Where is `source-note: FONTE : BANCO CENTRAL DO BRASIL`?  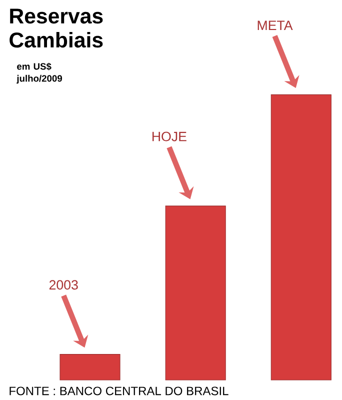
source-note: FONTE : BANCO CENTRAL DO BRASIL is located at coordinates (119, 391).